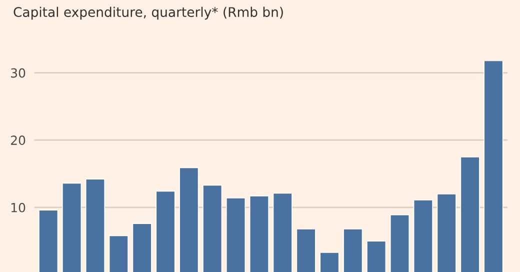  I want to click on y-tick-label: 10, so click(18, 207).